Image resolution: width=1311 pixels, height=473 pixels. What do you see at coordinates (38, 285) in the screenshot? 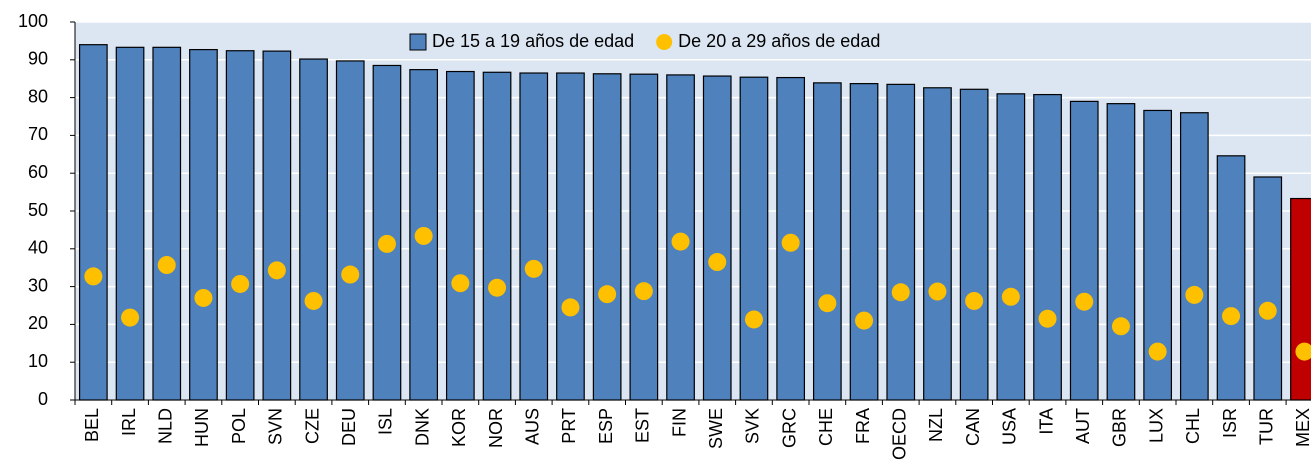
I see `y-tick-label: 30` at bounding box center [38, 285].